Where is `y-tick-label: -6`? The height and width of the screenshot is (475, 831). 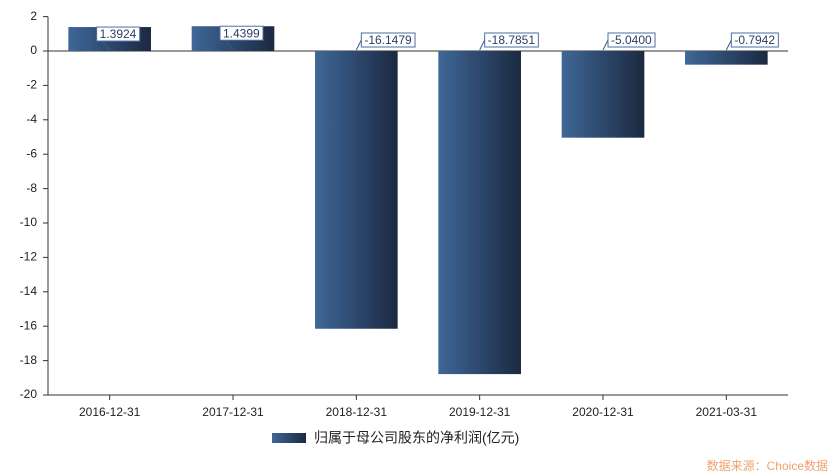 y-tick-label: -6 is located at coordinates (31, 153).